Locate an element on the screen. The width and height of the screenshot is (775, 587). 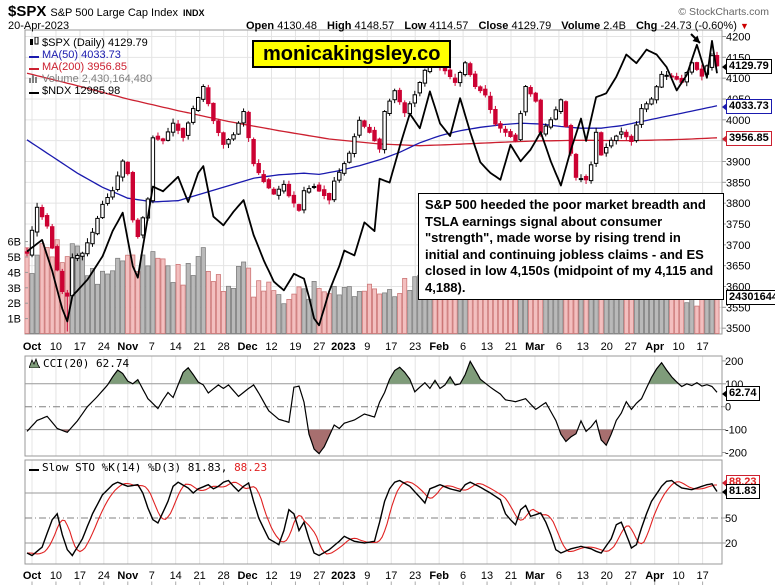
legend-row-ma200: MA(200) 3956.85 is located at coordinates (78, 67).